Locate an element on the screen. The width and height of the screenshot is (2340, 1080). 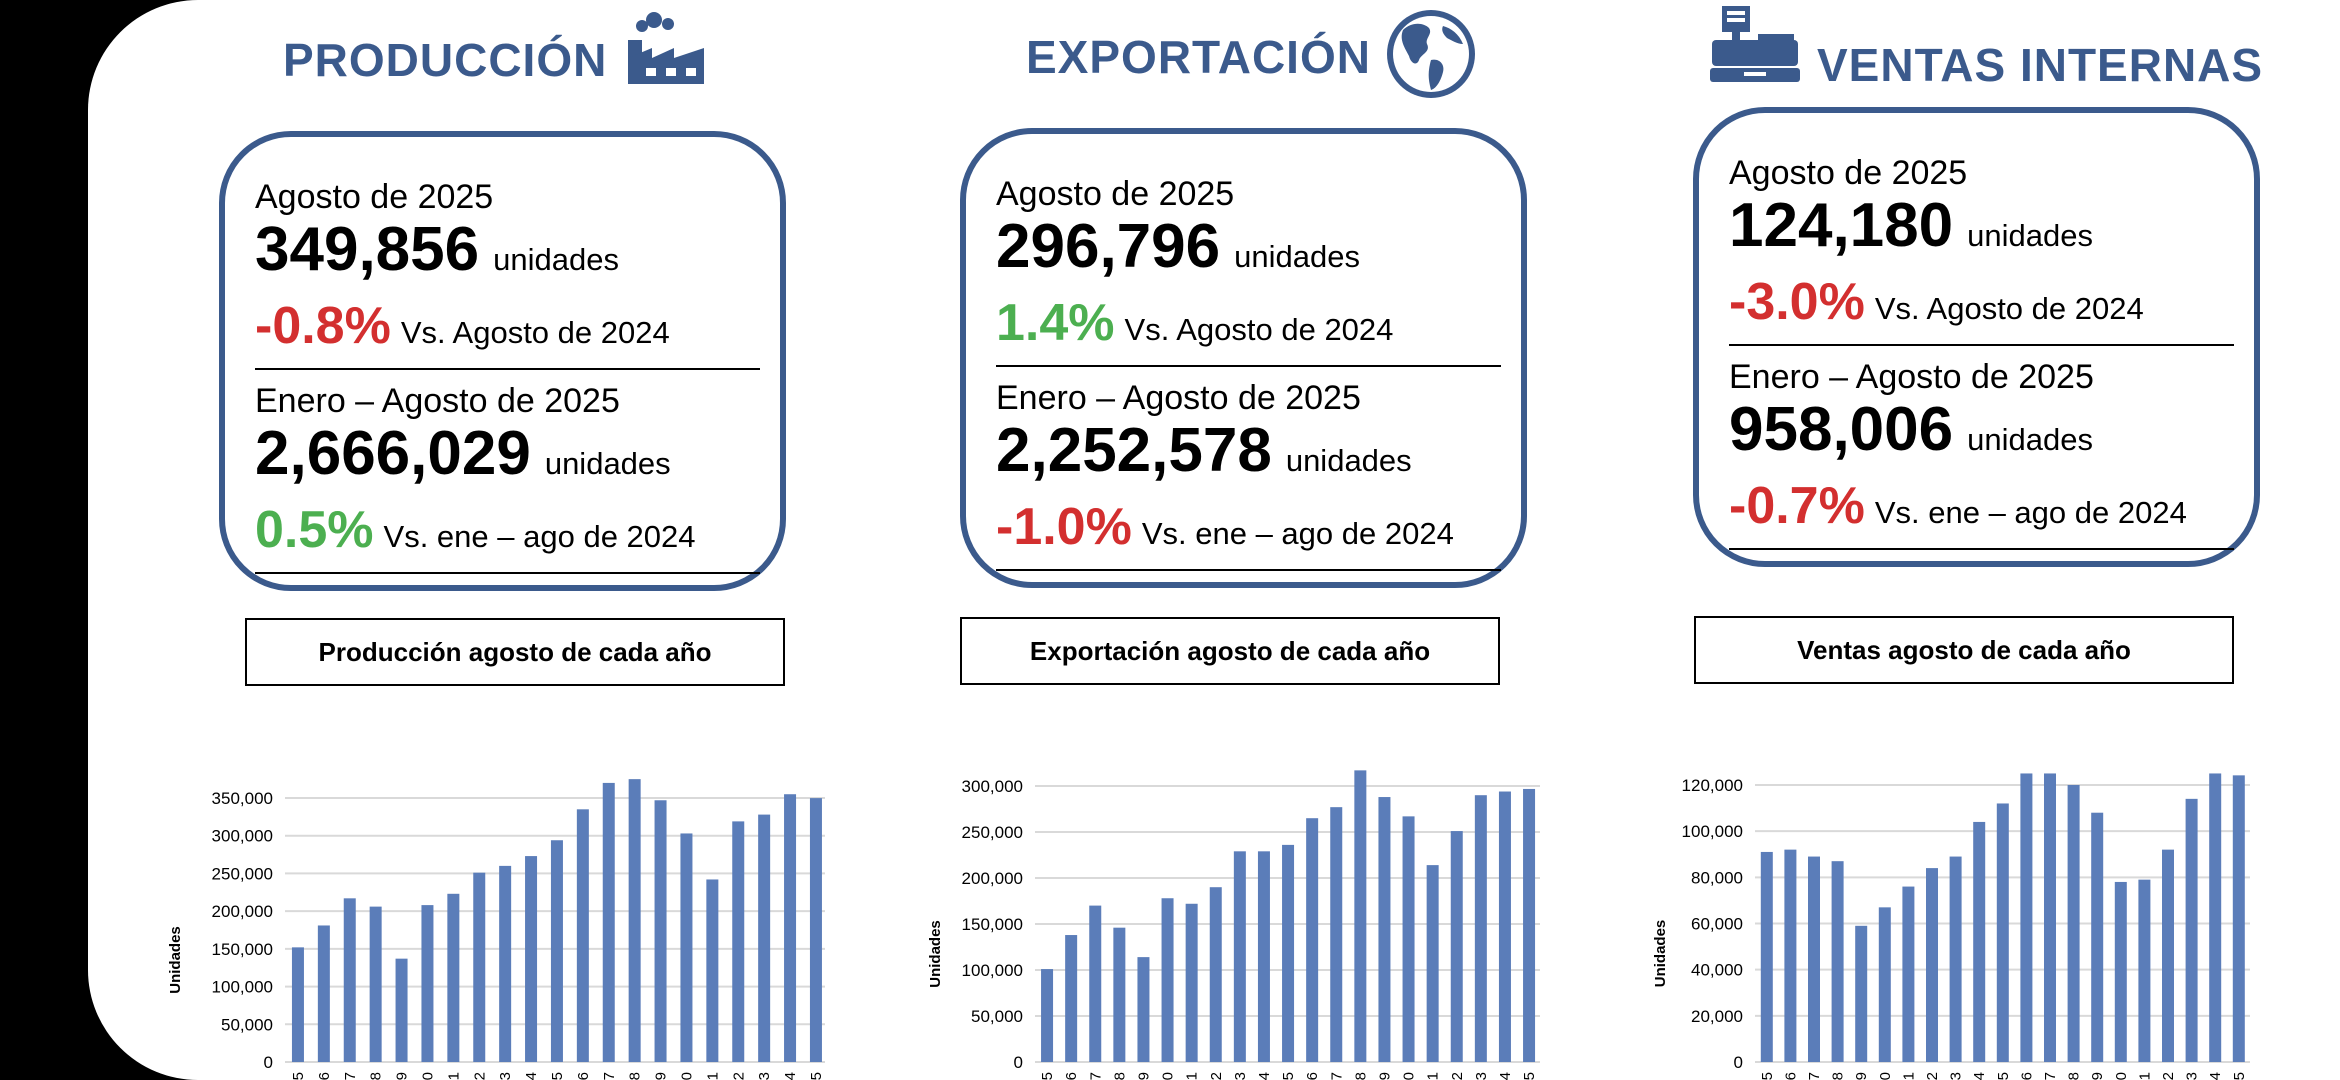
month-comparison: Vs. Agosto de 2024 is located at coordinates (535, 332).